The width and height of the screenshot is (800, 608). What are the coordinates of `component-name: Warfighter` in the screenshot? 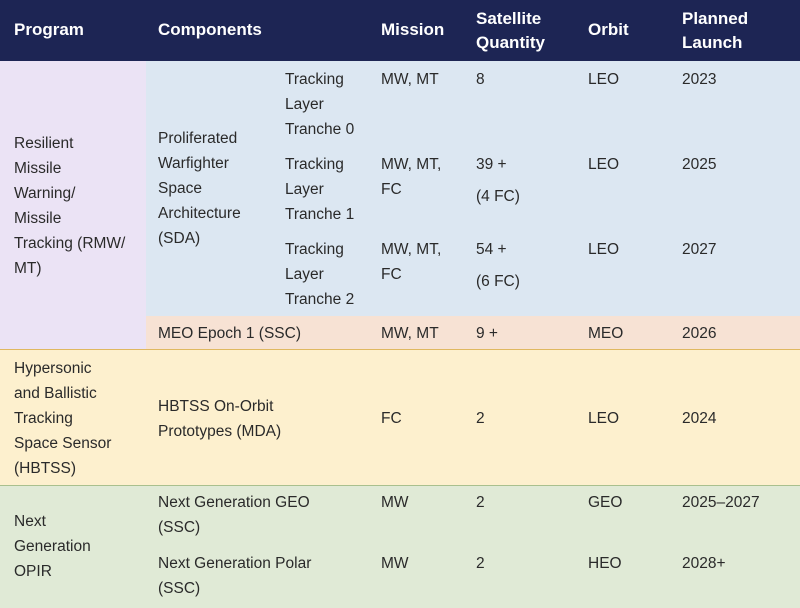 It's located at (193, 163).